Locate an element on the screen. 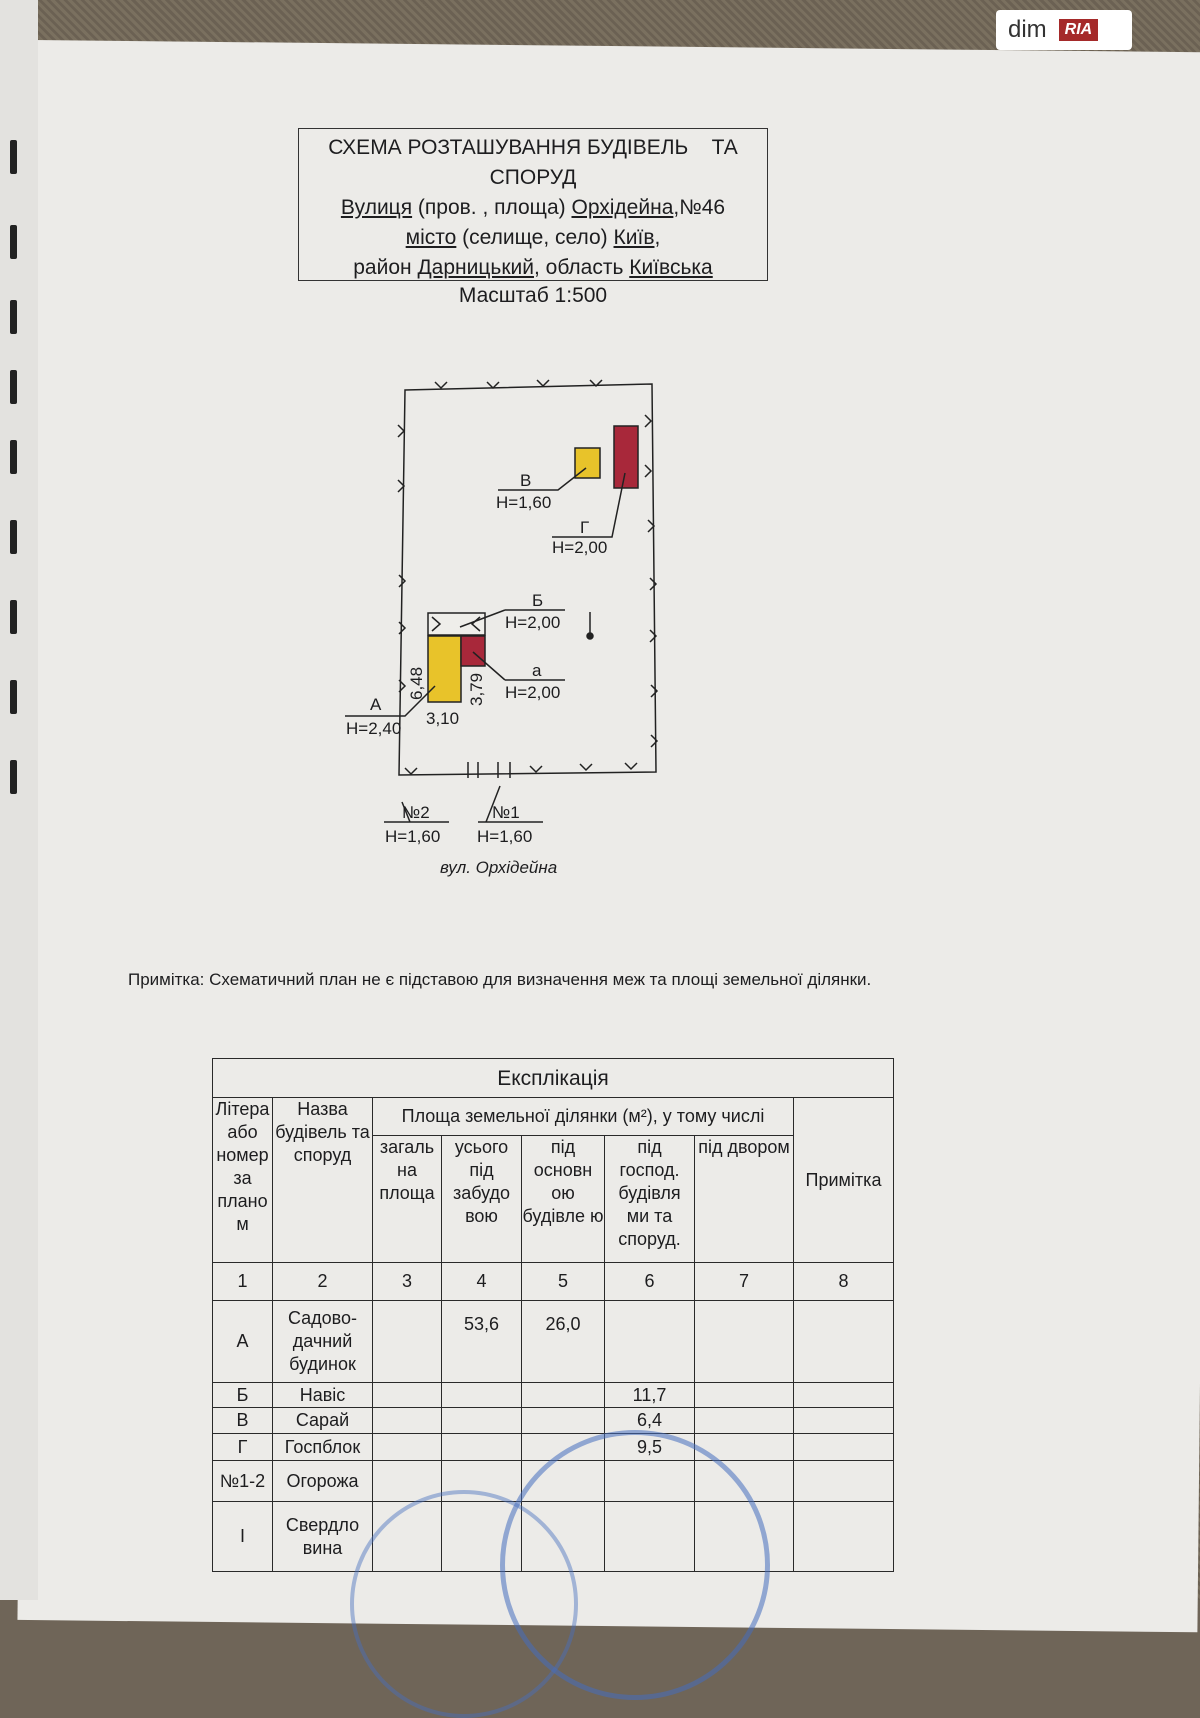  height-V: Н=1,60 is located at coordinates (523, 502).